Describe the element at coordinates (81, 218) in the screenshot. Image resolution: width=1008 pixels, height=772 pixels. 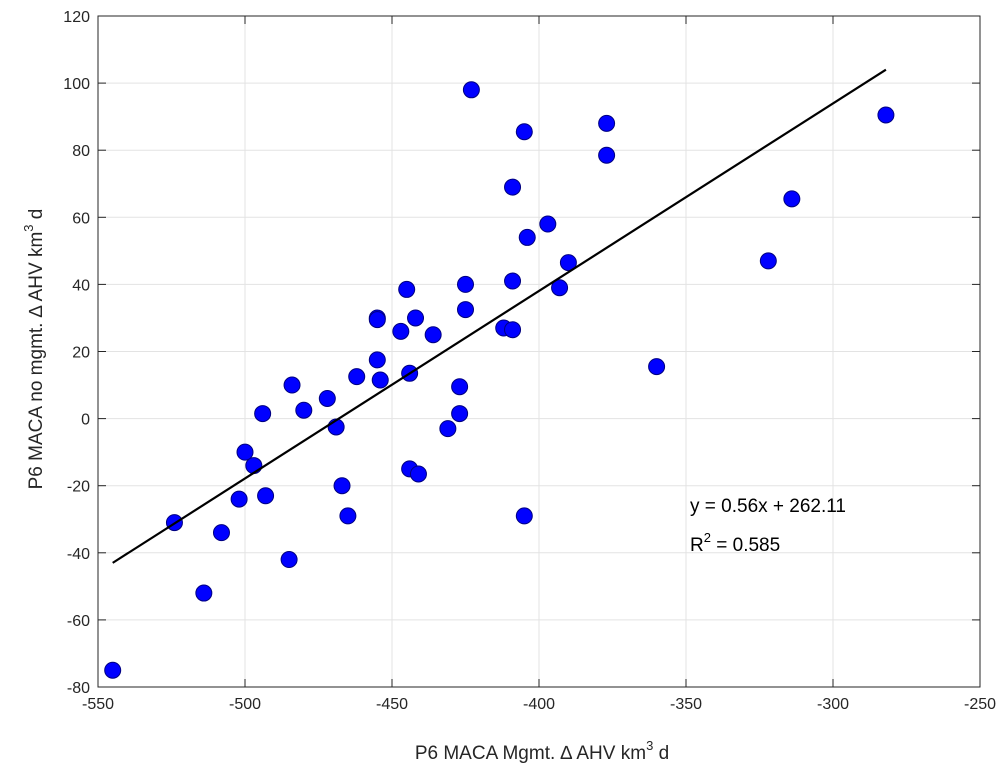
I see `y-tick-label: 60` at that location.